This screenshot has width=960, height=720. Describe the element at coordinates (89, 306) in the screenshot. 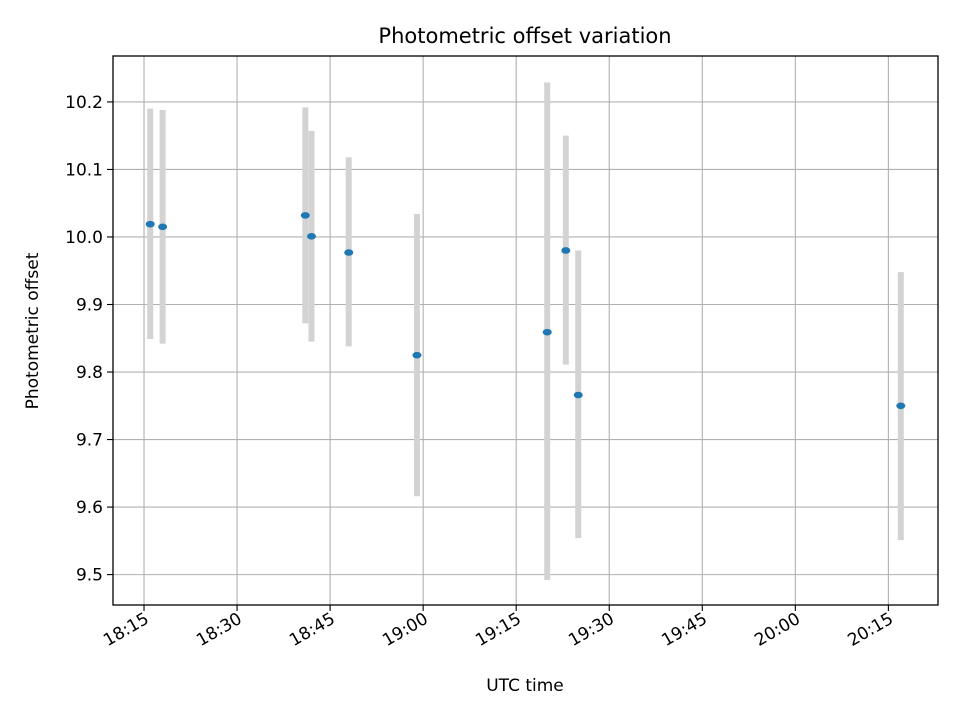

I see `y-tick-label: 9.9` at that location.